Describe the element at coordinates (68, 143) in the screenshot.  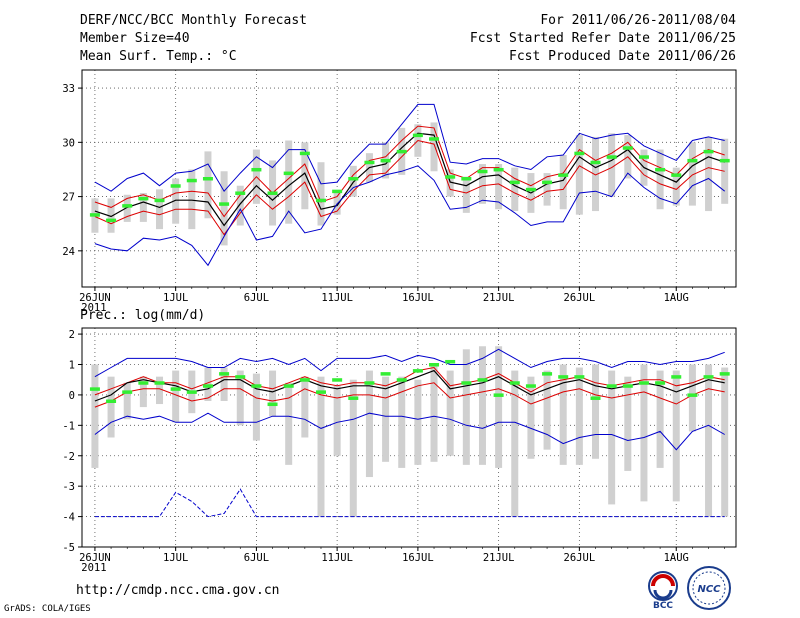
I see `y-tick-label: 30` at that location.